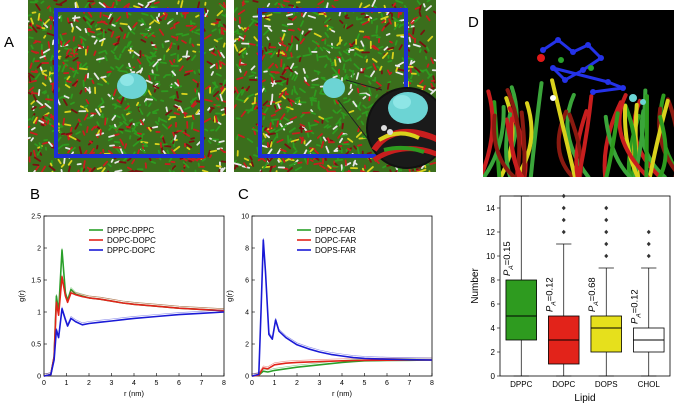 Image resolution: width=677 pixels, height=405 pixels. Describe the element at coordinates (35, 194) in the screenshot. I see `panel-label-b: B` at that location.